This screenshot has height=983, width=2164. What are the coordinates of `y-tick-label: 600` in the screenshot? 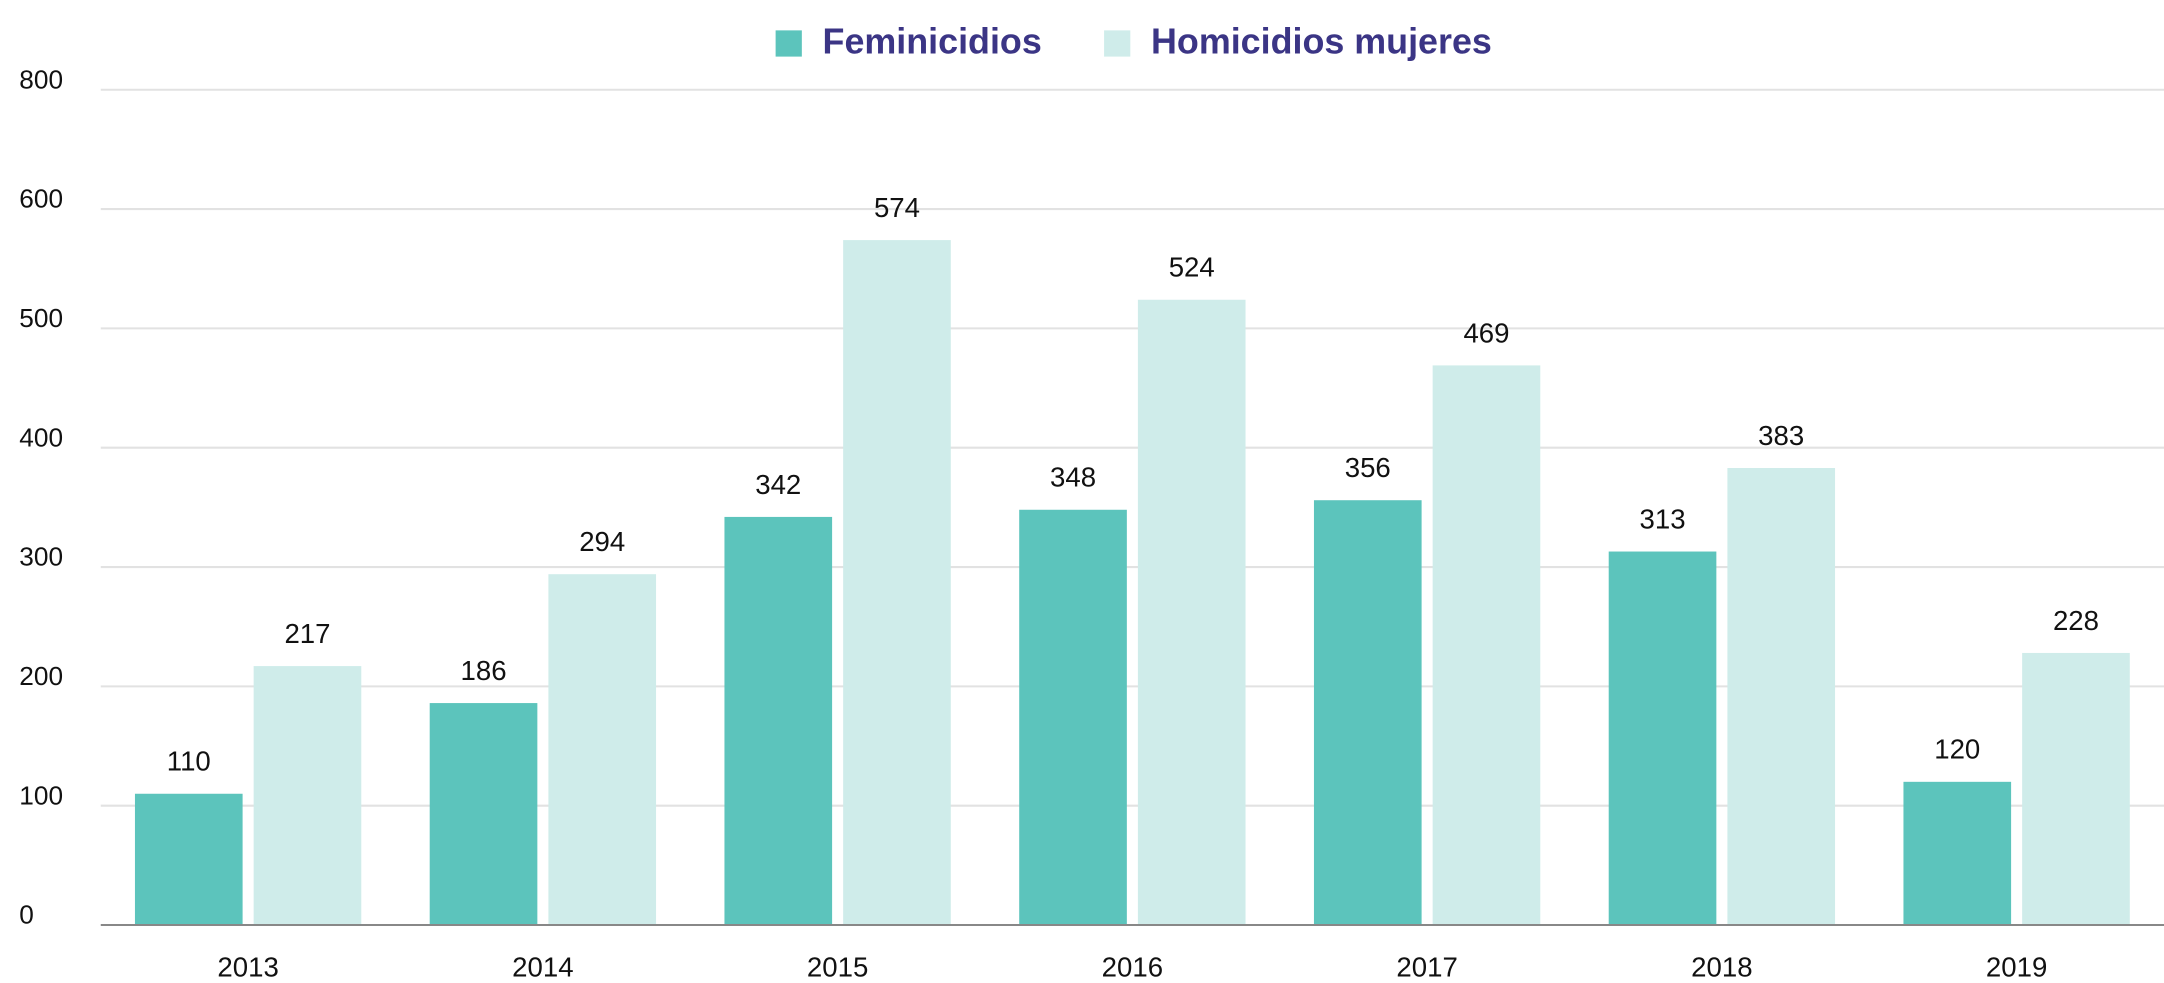 It's located at (41, 199).